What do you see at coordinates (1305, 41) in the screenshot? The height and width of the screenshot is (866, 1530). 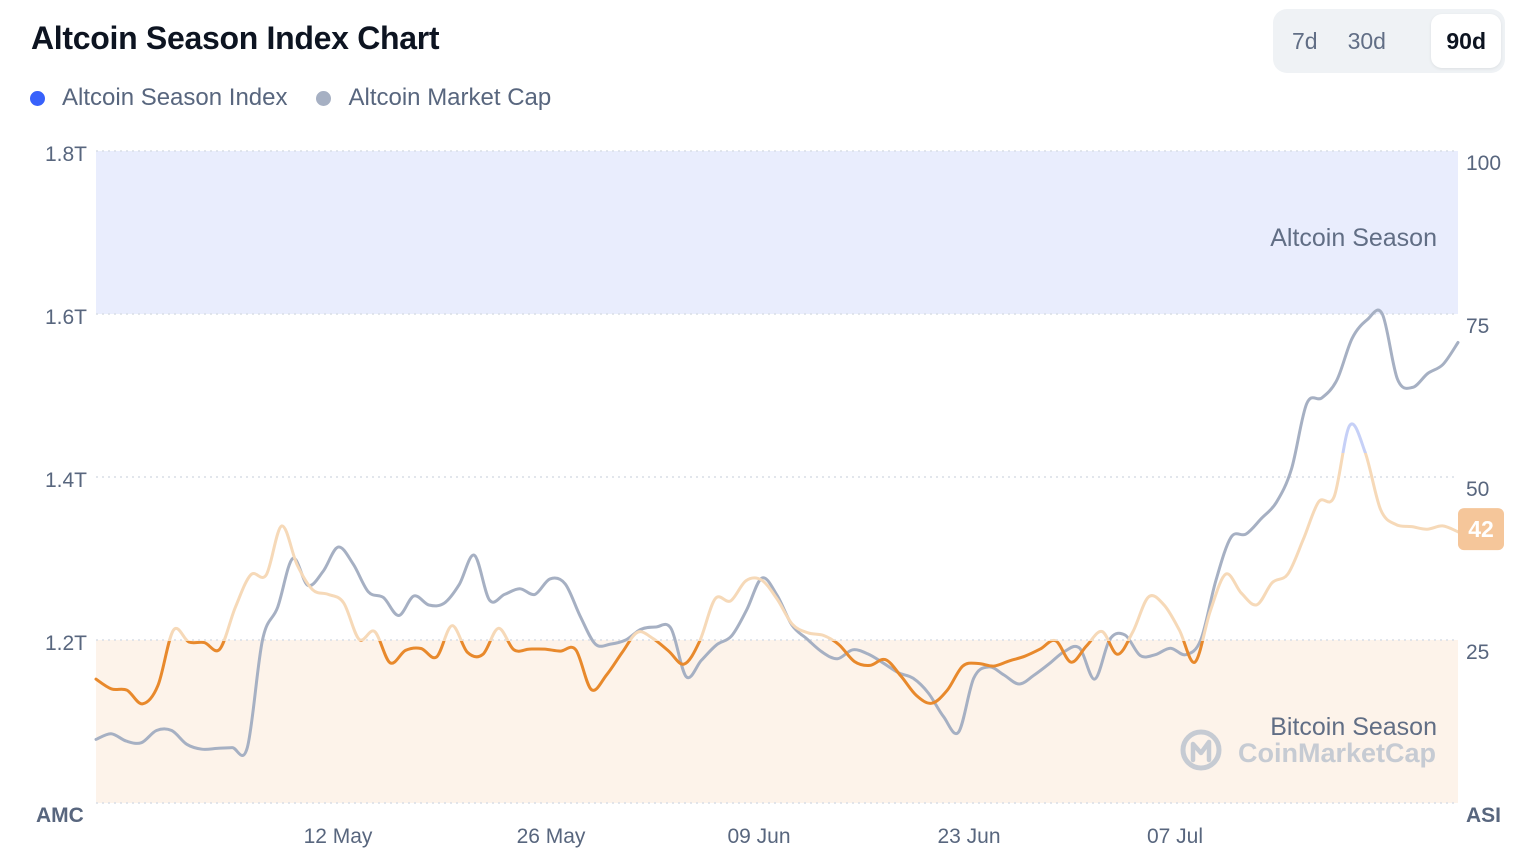 I see `range-7d-button: 7d` at bounding box center [1305, 41].